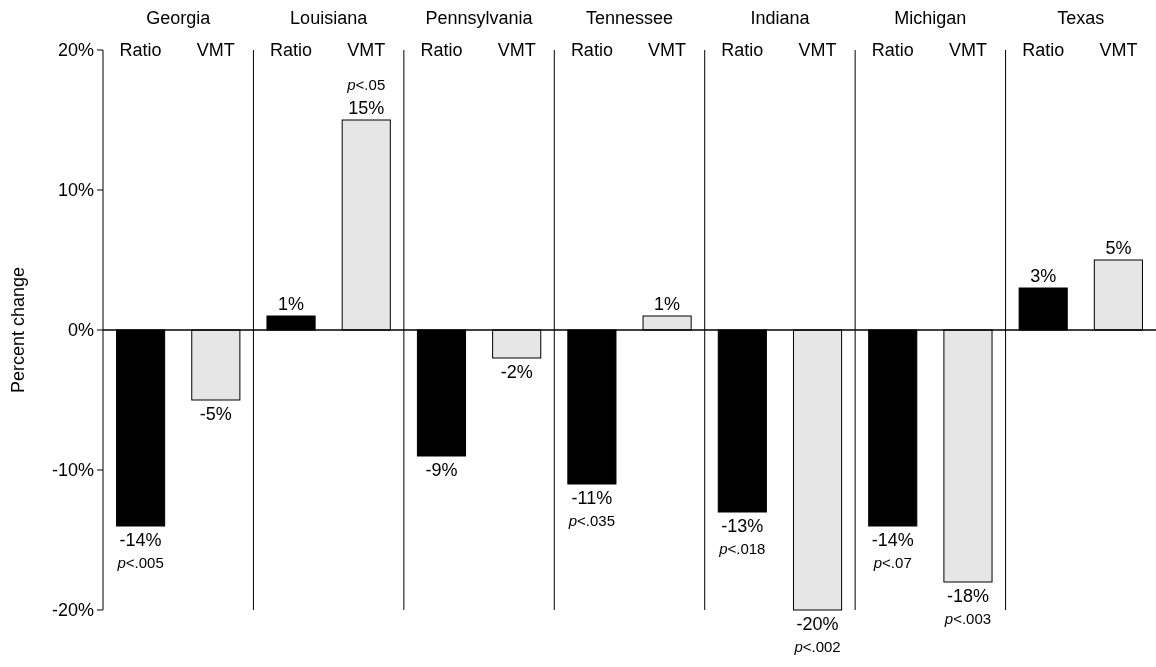  What do you see at coordinates (72, 470) in the screenshot?
I see `y-tick-label: -10%` at bounding box center [72, 470].